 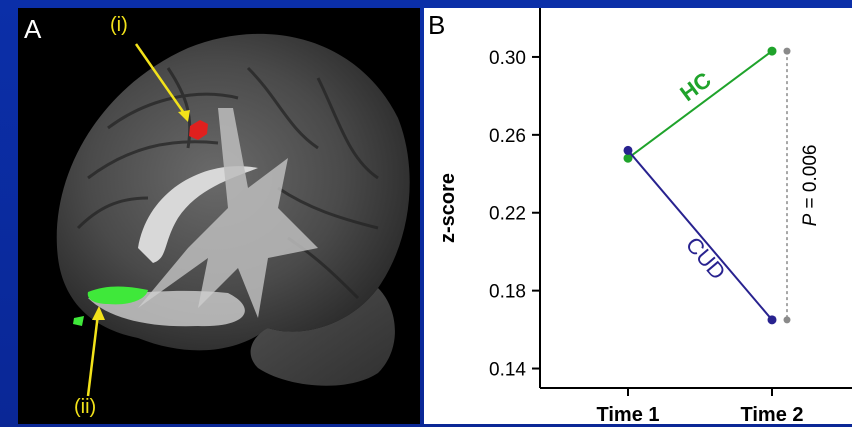 What do you see at coordinates (322, 337) in the screenshot?
I see `cerebellum-shape` at bounding box center [322, 337].